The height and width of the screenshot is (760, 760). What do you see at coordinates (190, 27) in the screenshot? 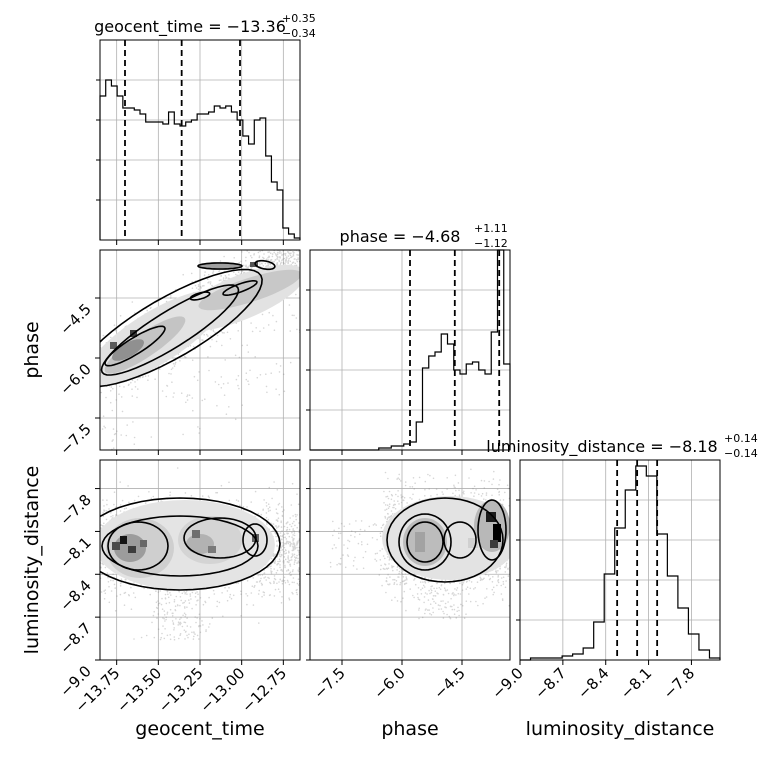
I see `diagonal-title-geocent_time: geocent_time = −13.36` at bounding box center [190, 27].